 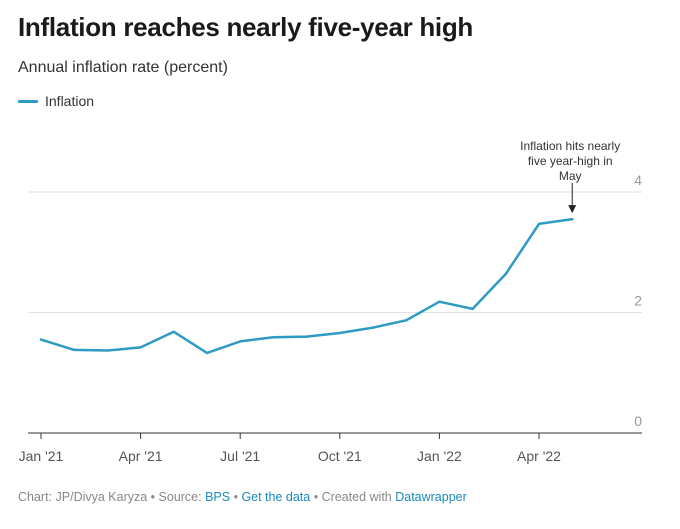 I want to click on x-tick-label: Oct '21, so click(x=340, y=456).